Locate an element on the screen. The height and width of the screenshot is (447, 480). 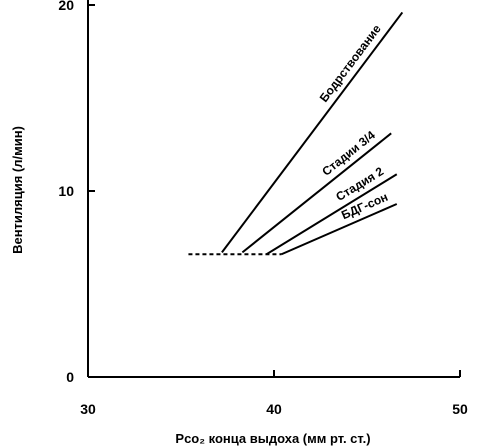
y-tick-label: 10 is located at coordinates (66, 191).